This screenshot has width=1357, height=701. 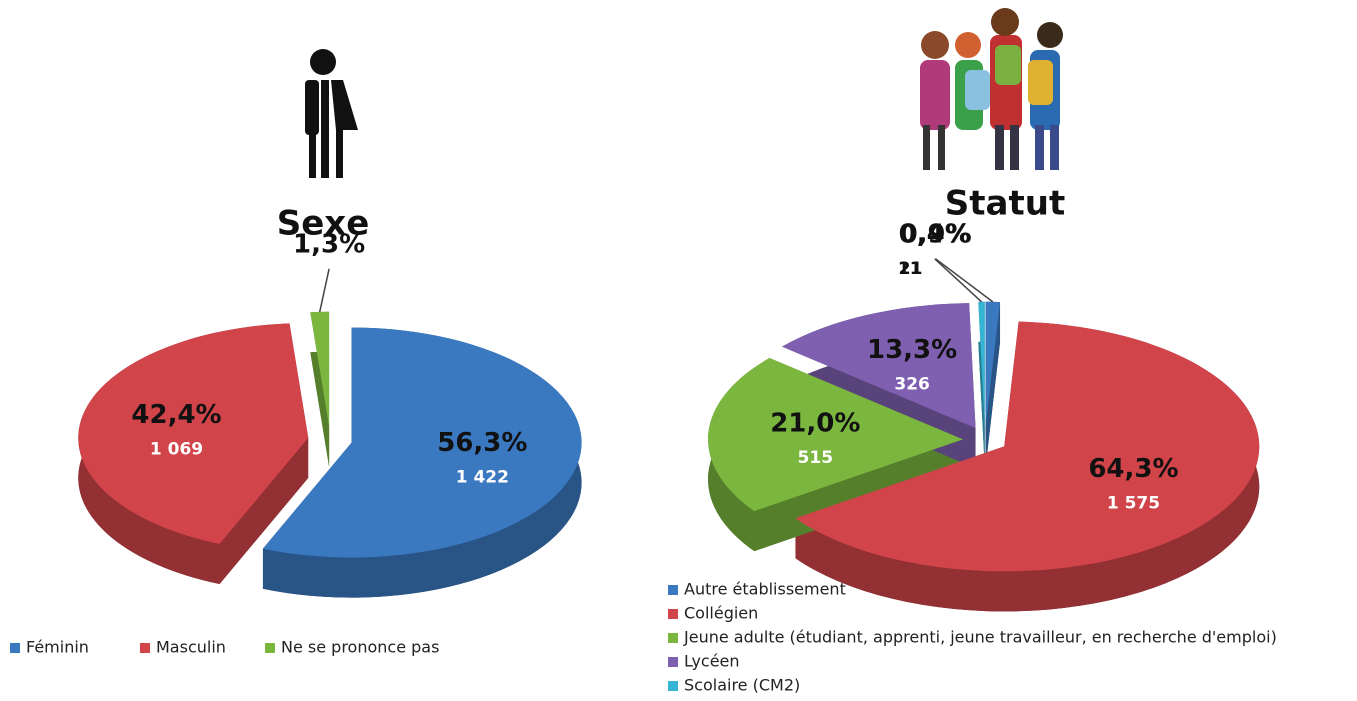 What do you see at coordinates (912, 350) in the screenshot?
I see `percent-label: 13,3%` at bounding box center [912, 350].